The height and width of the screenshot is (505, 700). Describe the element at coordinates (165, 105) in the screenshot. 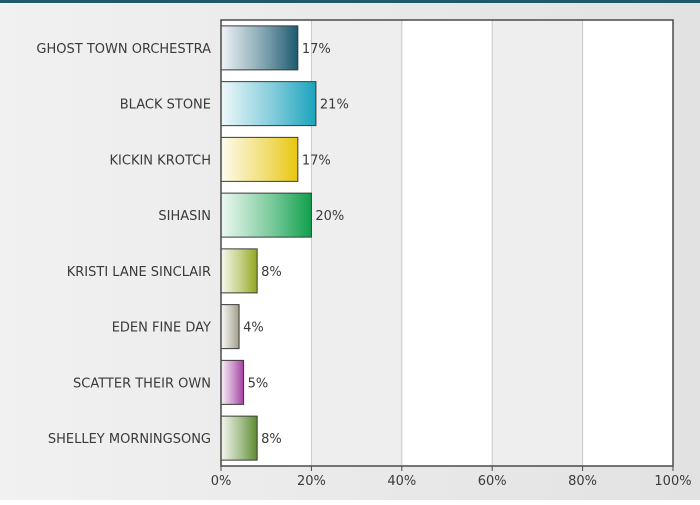

I see `category-label: BLACK STONE` at that location.